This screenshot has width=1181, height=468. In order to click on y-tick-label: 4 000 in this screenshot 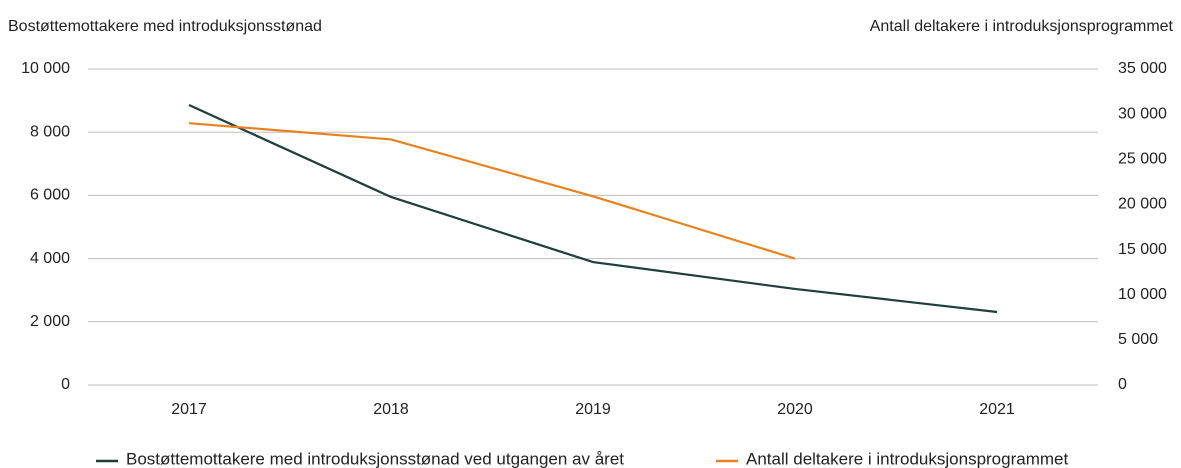, I will do `click(50, 258)`.